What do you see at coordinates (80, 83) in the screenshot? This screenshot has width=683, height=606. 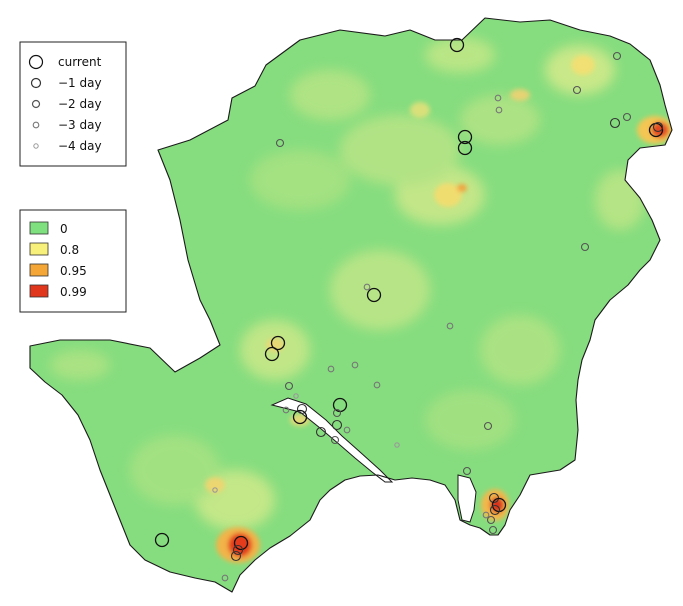 I see `legend-time-label-day1: −1 day` at bounding box center [80, 83].